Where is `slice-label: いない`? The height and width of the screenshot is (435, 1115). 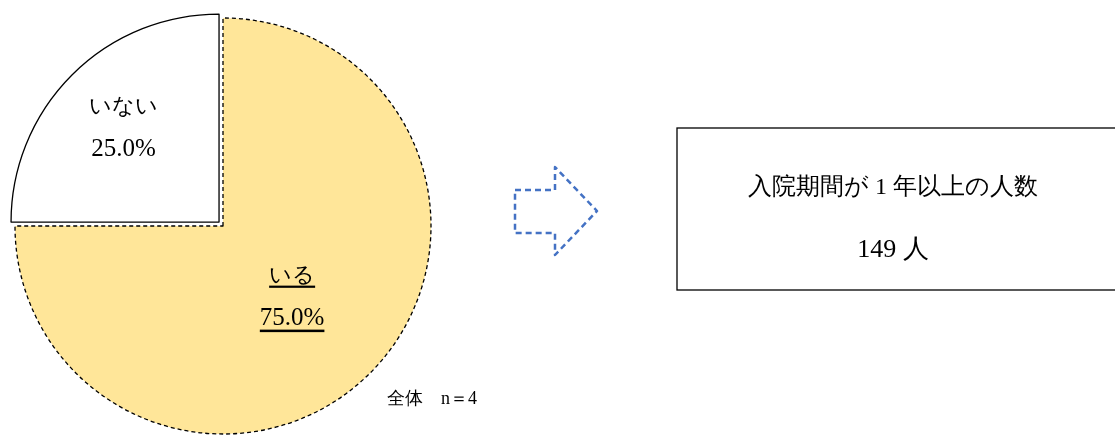
slice-label: いない is located at coordinates (123, 105).